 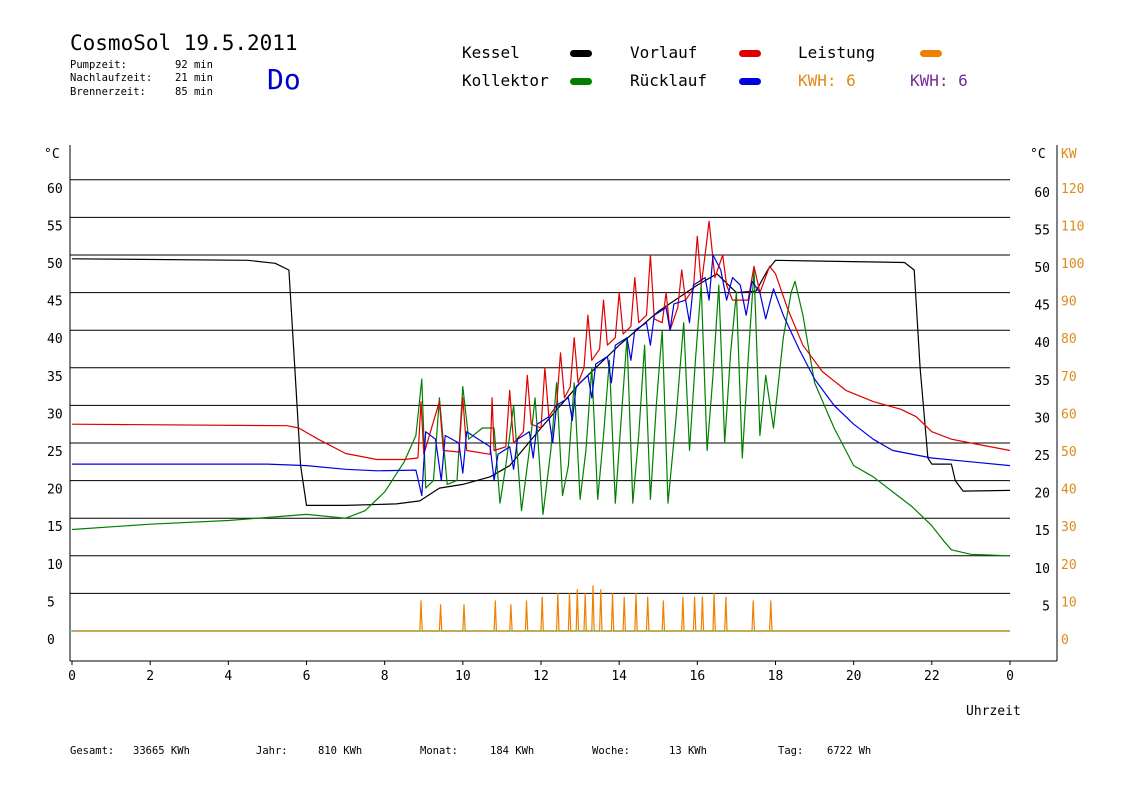 What do you see at coordinates (1042, 531) in the screenshot?
I see `y-tick-label-right: 15` at bounding box center [1042, 531].